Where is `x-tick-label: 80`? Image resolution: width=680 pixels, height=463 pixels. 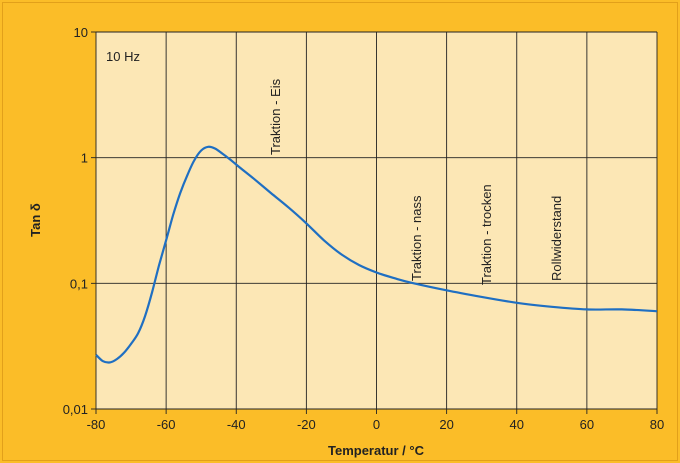
x-tick-label: 80 is located at coordinates (657, 424).